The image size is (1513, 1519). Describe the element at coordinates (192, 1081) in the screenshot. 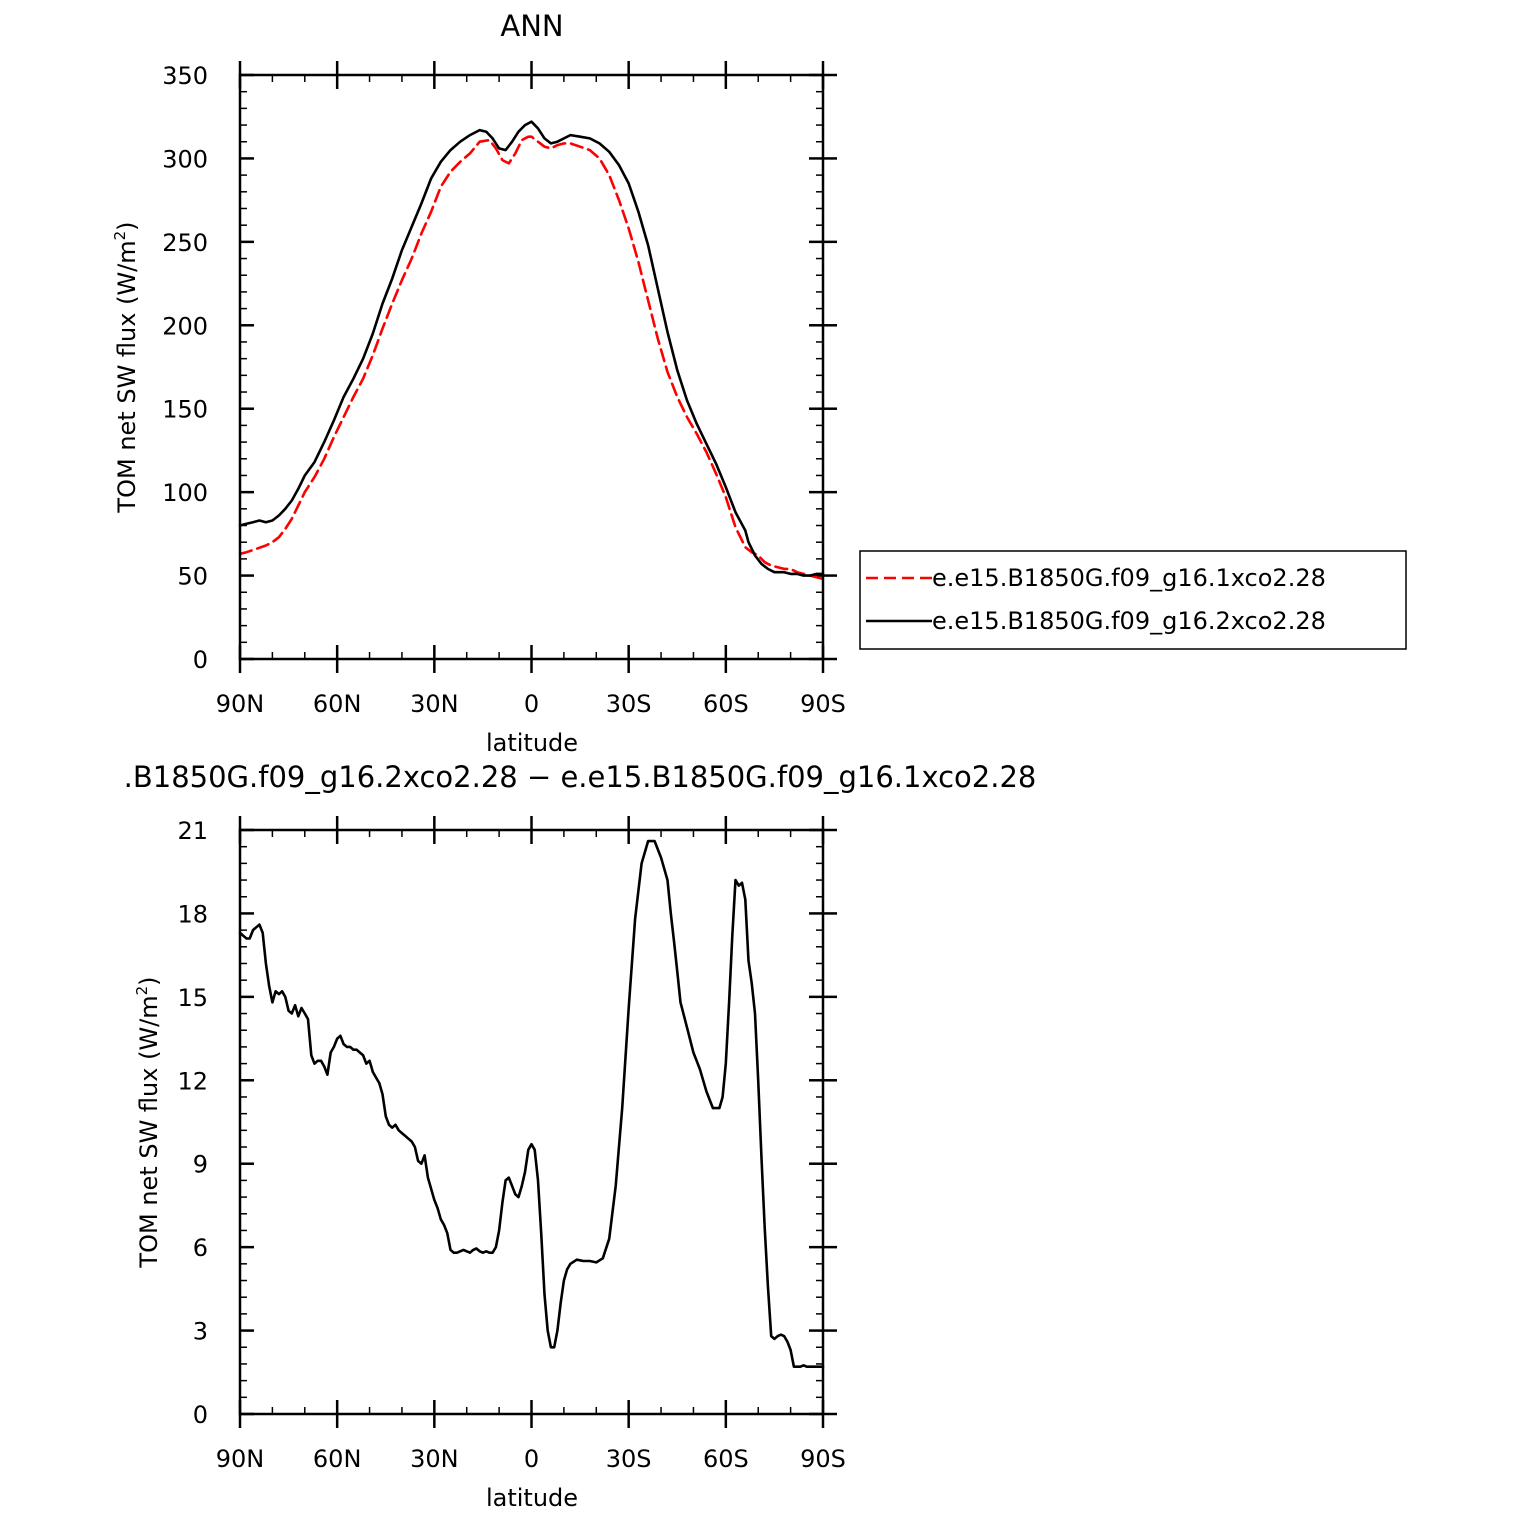

I see `bottom-y-tick-label: 12` at that location.